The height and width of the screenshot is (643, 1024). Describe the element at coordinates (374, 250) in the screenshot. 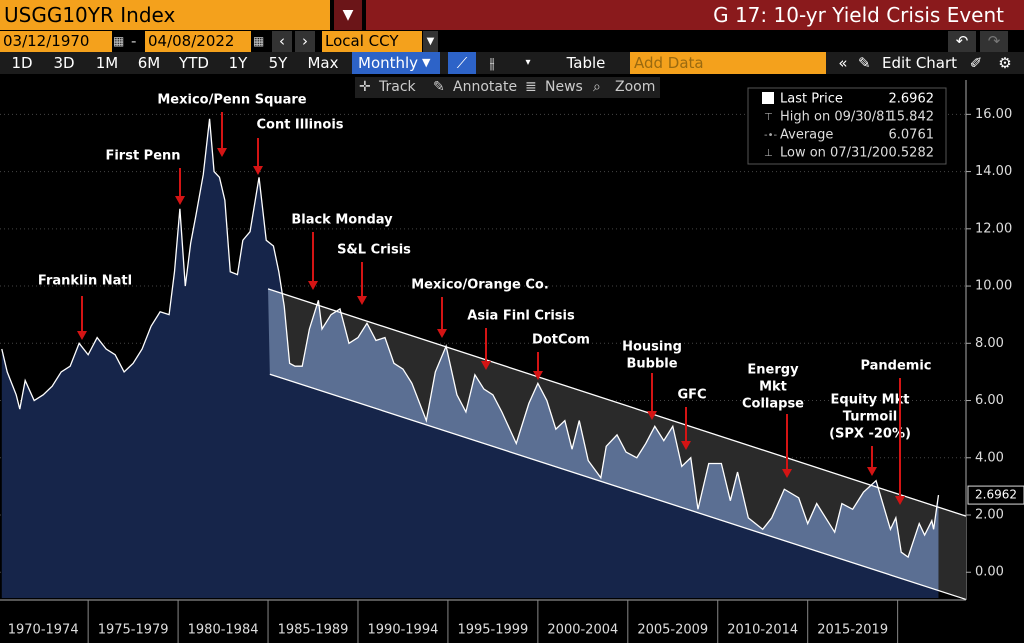

I see `annotation-label: S&L Crisis` at that location.